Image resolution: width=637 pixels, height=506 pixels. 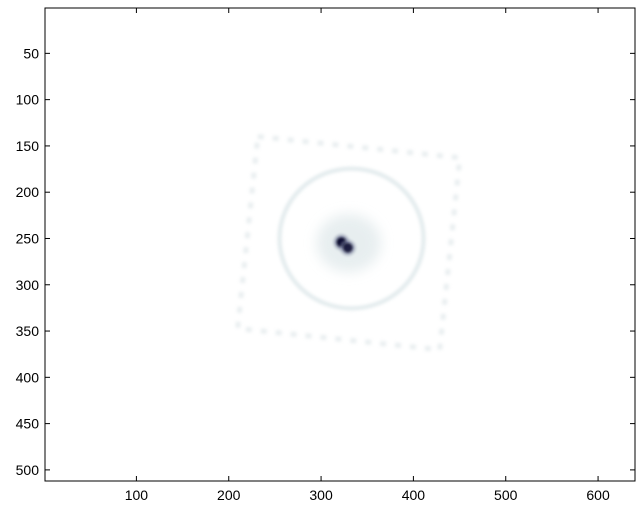 What do you see at coordinates (321, 495) in the screenshot?
I see `x-tick-label: 300` at bounding box center [321, 495].